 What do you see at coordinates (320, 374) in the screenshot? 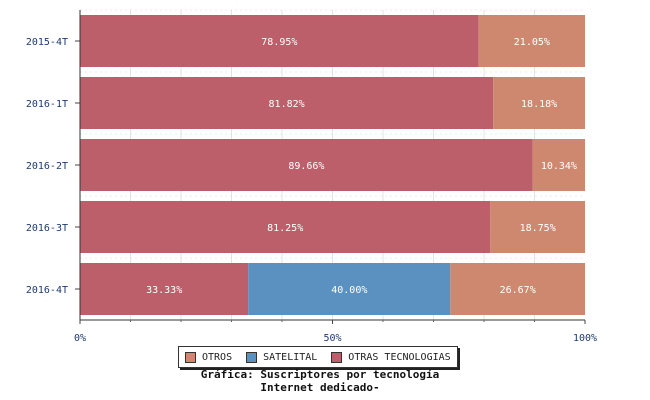
I see `caption-line-1: Gráfica: Suscriptores por tecnología` at bounding box center [320, 374].